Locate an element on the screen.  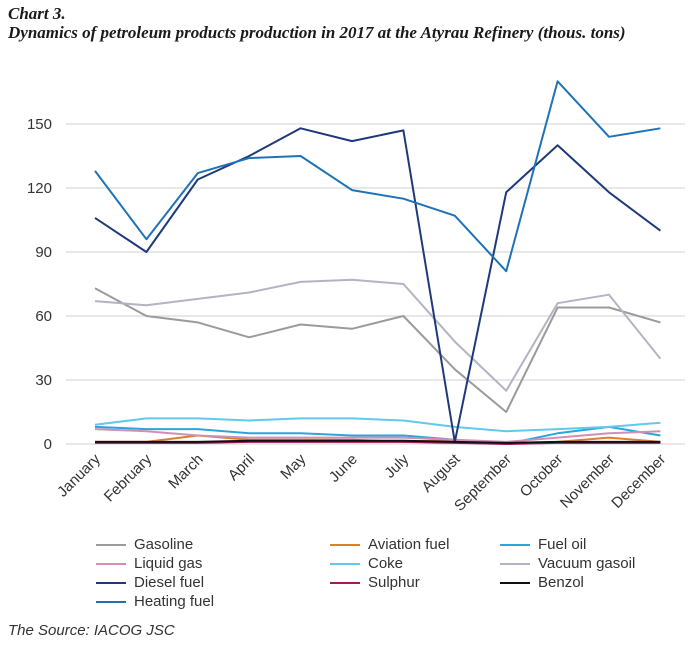
x-tick-label: October is located at coordinates (542, 476).